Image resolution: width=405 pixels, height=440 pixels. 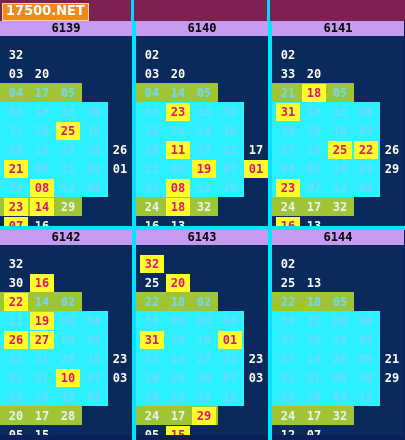 I want to click on number-cell: 19, so click(x=42, y=112).